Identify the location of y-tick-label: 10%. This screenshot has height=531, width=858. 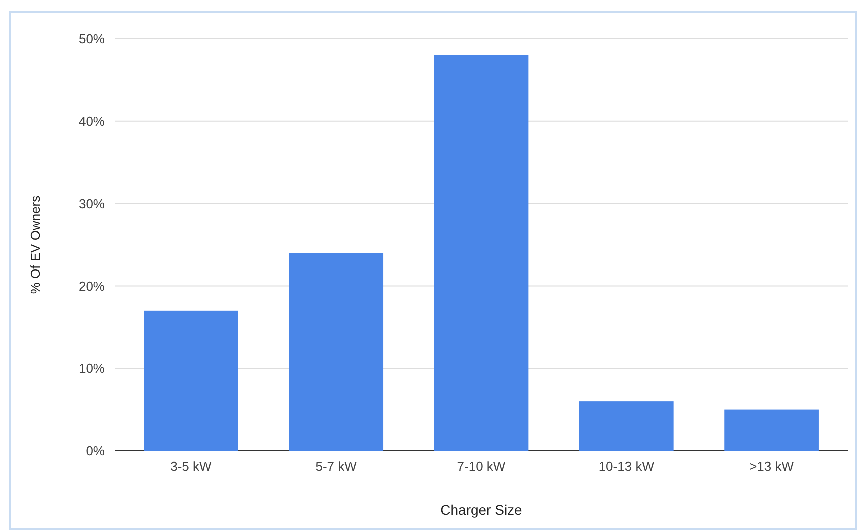
(92, 368).